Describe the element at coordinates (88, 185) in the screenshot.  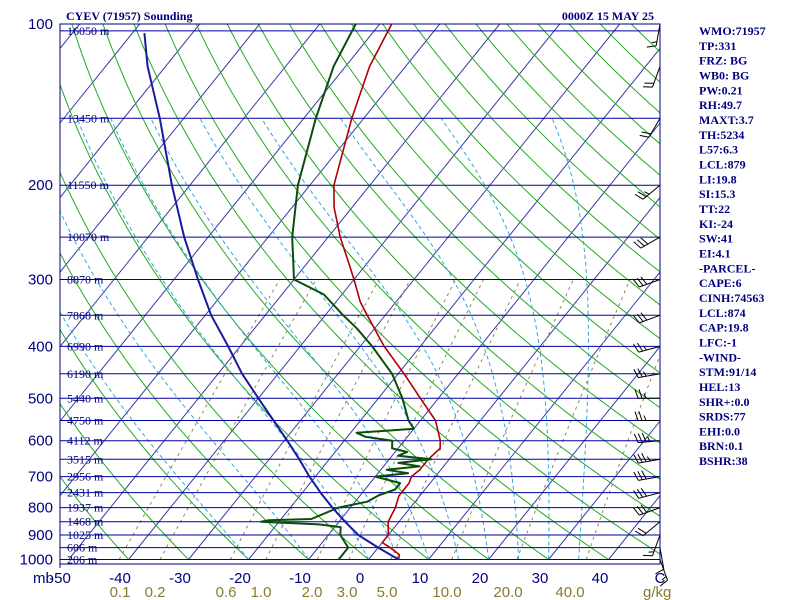
I see `height-label: 11550 m` at that location.